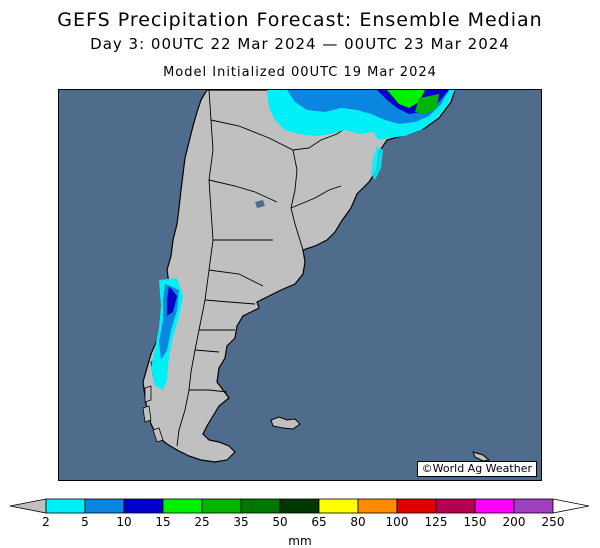 The width and height of the screenshot is (600, 548). Describe the element at coordinates (279, 522) in the screenshot. I see `colorbar-tick-label: 50` at that location.